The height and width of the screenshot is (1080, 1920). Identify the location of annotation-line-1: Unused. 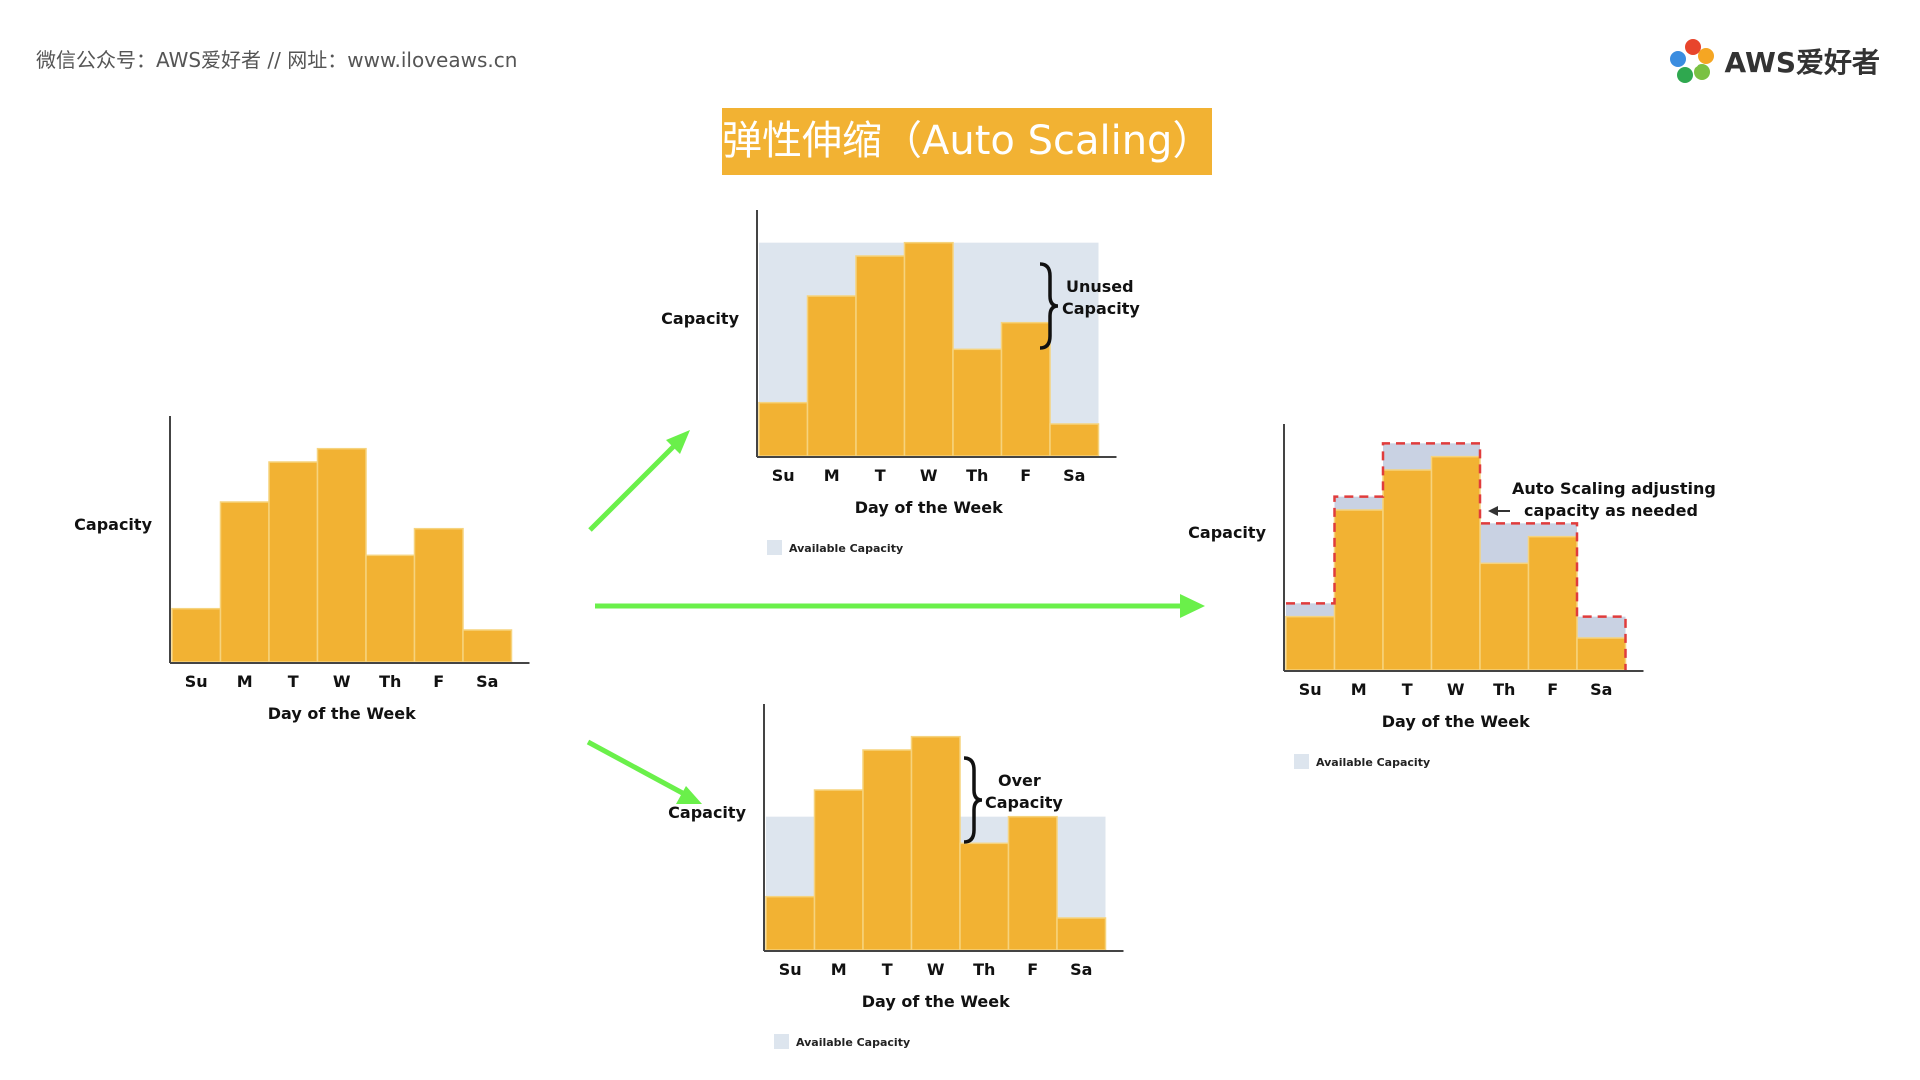
(1100, 286).